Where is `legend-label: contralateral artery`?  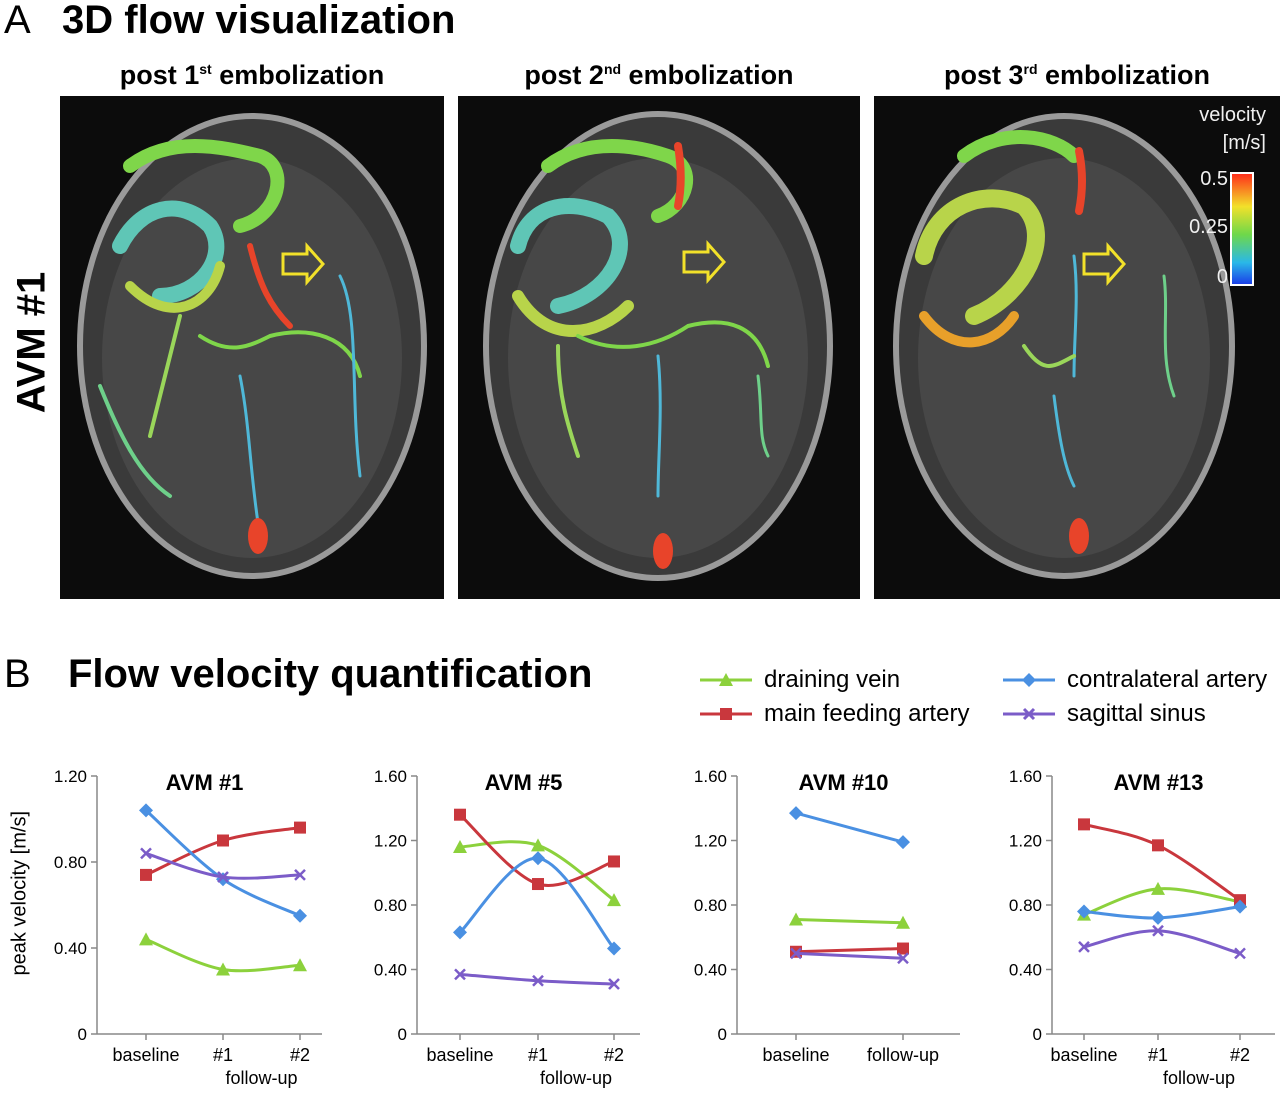 legend-label: contralateral artery is located at coordinates (1167, 679).